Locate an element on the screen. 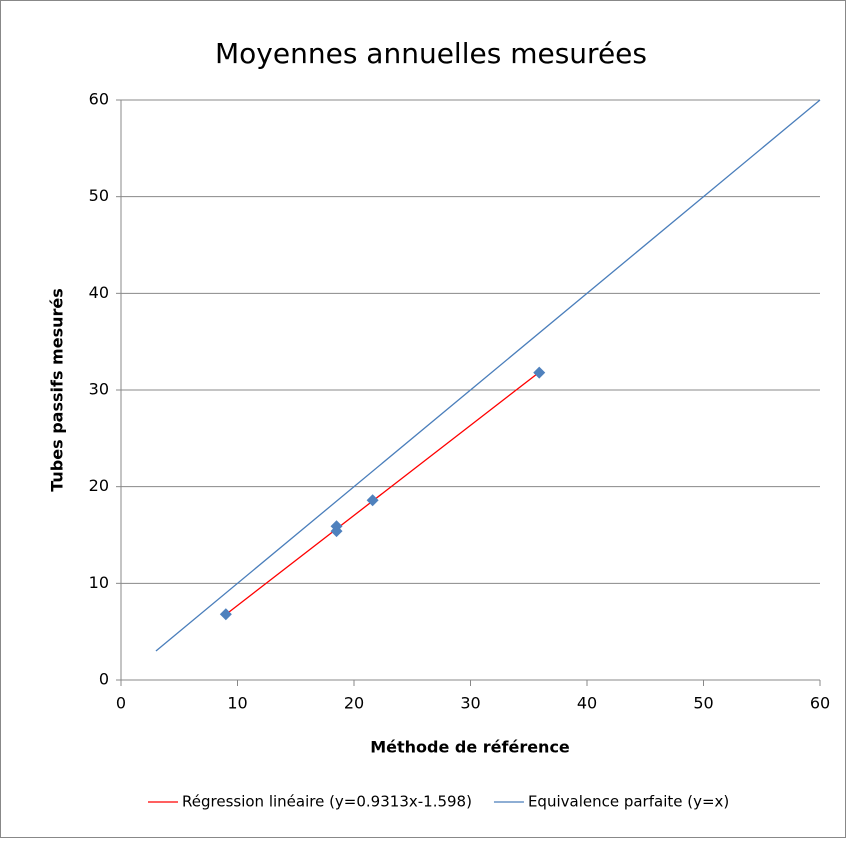 The image size is (846, 842). y-tick-label: 0 is located at coordinates (104, 679).